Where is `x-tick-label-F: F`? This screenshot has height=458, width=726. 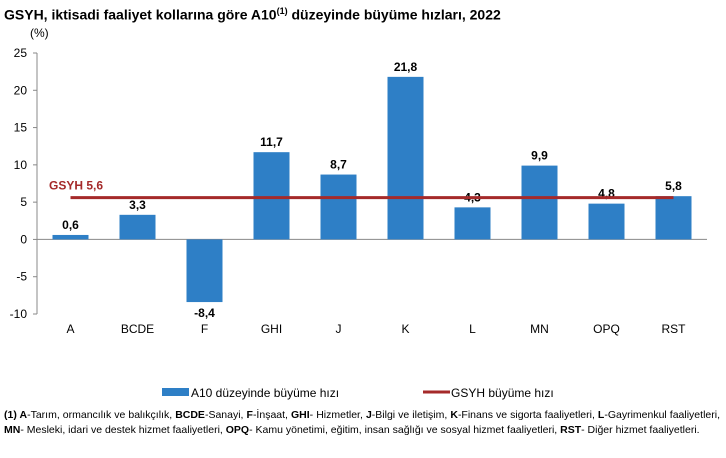
x-tick-label-F: F is located at coordinates (204, 329).